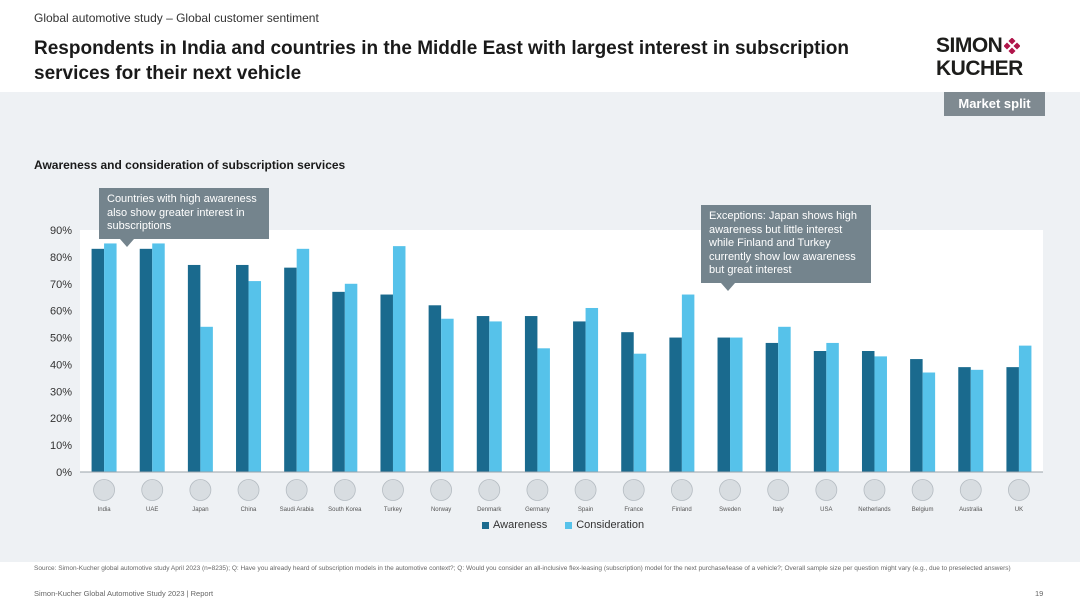  Describe the element at coordinates (569, 525) in the screenshot. I see `legend-swatch-consideration` at that location.